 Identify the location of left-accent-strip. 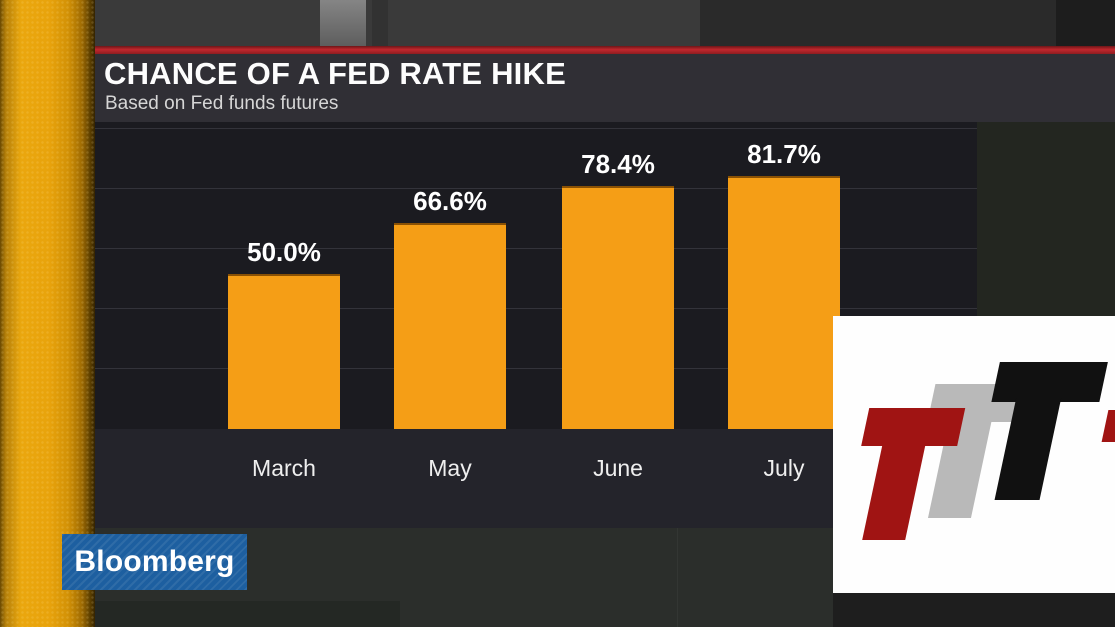
(47, 313).